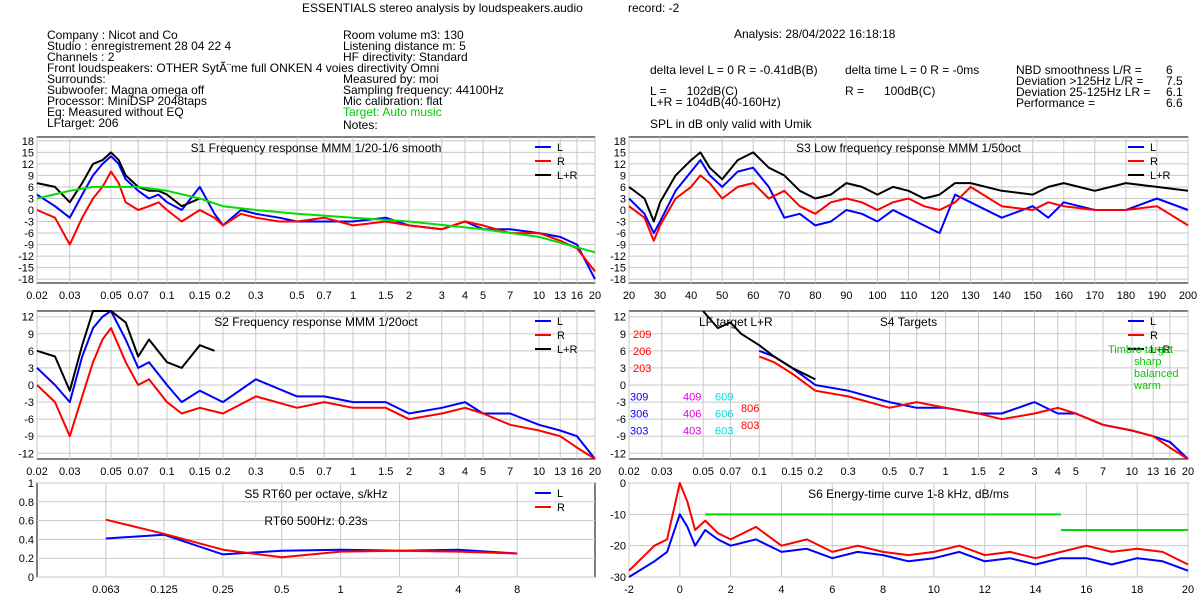 This screenshot has width=1200, height=600. I want to click on s3-x-tick-label: 30, so click(660, 296).